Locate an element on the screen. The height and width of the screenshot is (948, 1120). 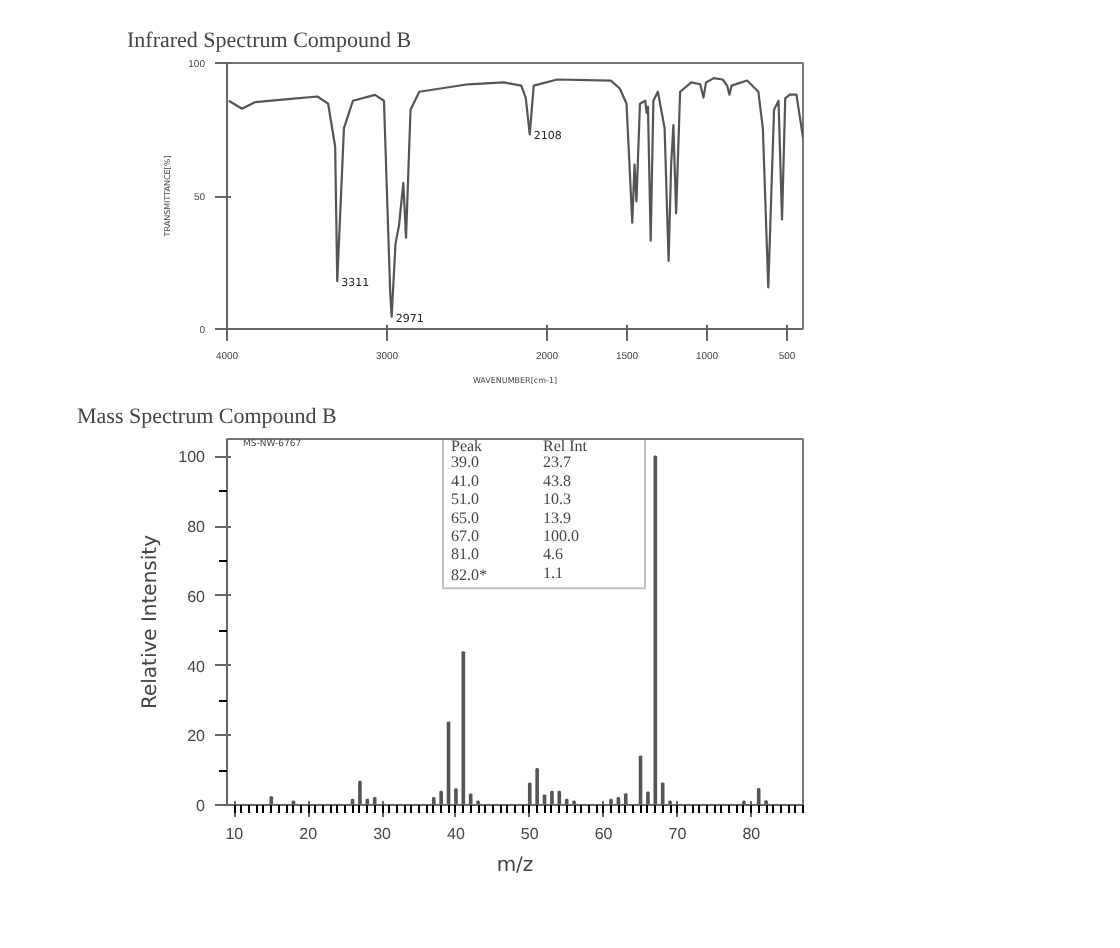
x-tick-label: 10 is located at coordinates (235, 834).